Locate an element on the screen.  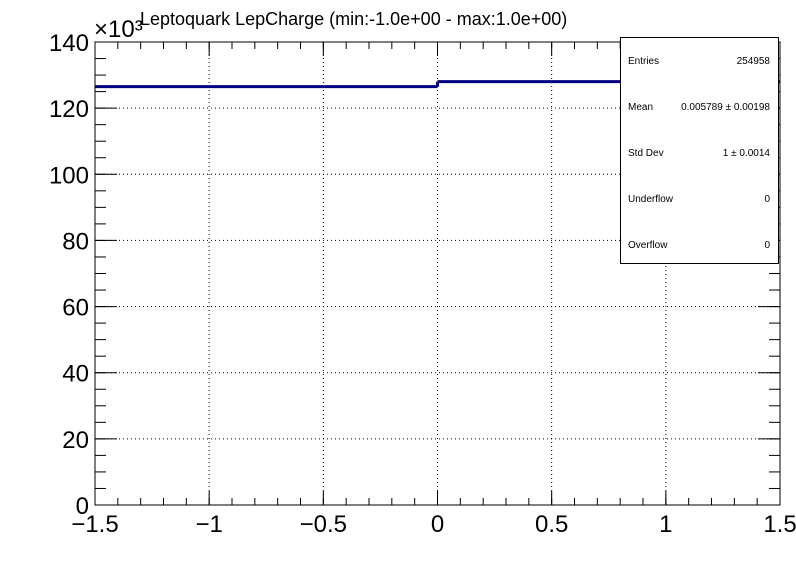
y-tick-label: 80 is located at coordinates (75, 241).